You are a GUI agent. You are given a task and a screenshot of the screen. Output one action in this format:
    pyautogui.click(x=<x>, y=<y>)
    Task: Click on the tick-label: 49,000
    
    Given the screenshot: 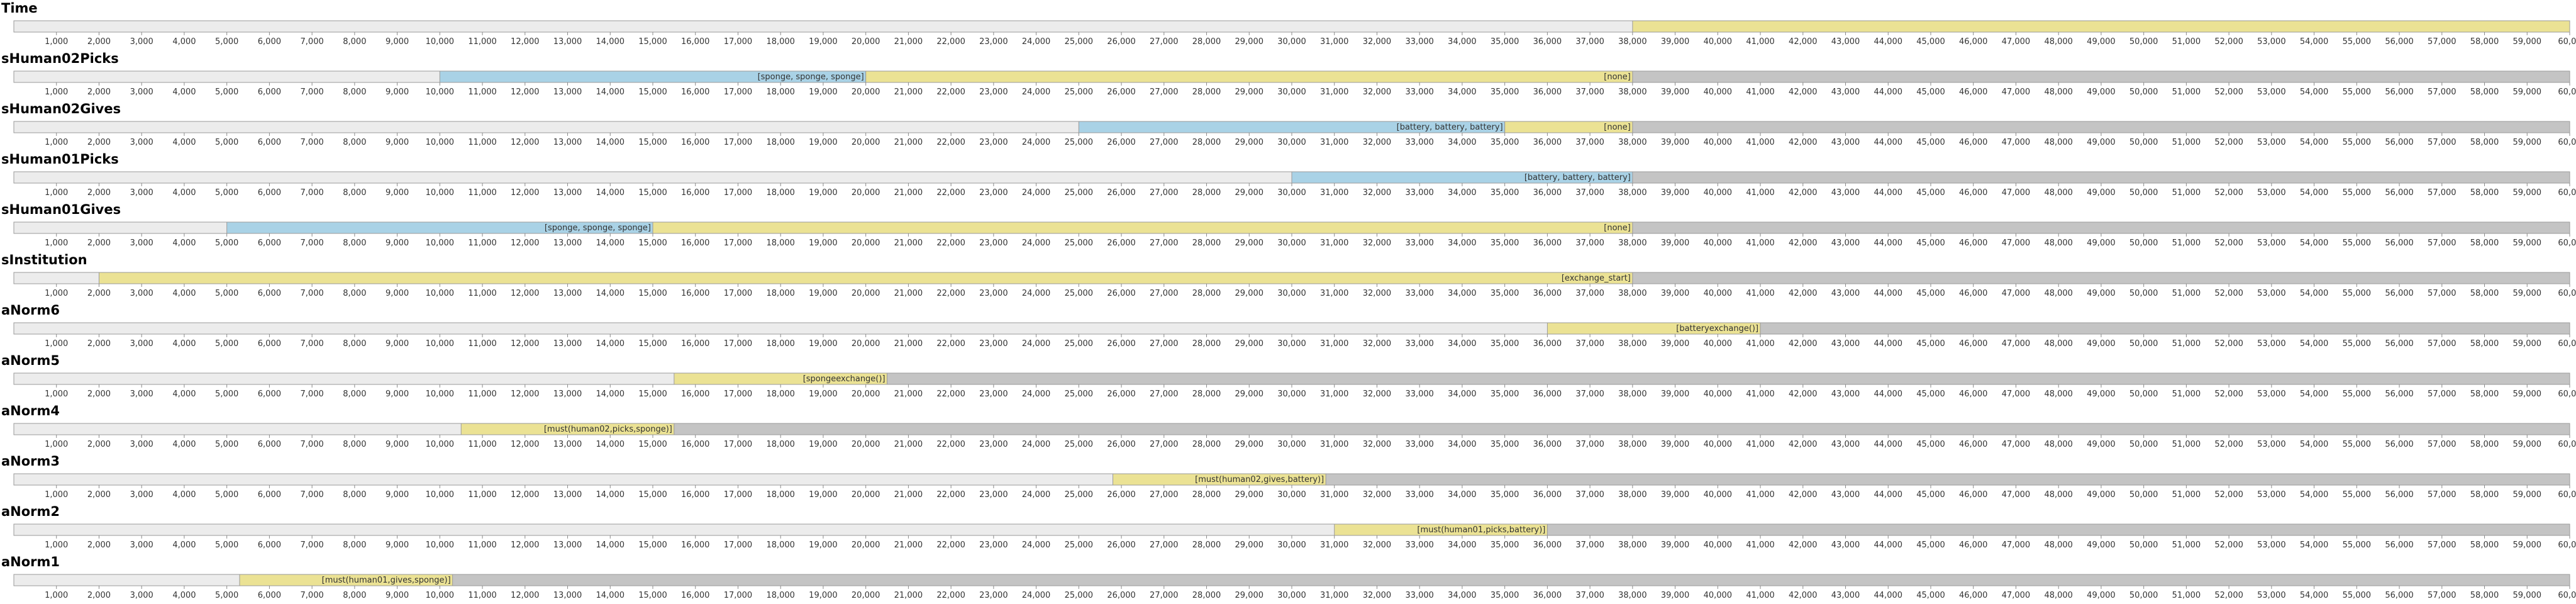 What is the action you would take?
    pyautogui.click(x=2101, y=243)
    